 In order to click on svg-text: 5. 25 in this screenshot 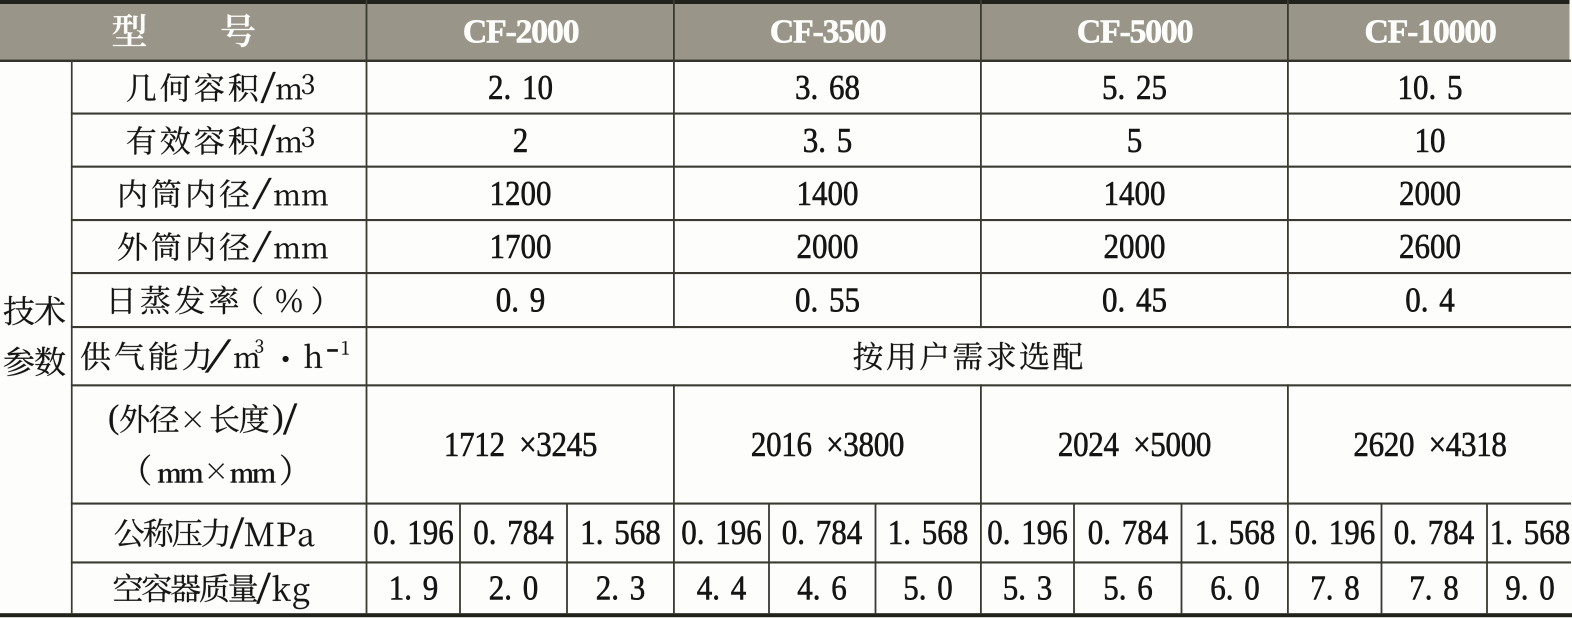, I will do `click(1134, 88)`.